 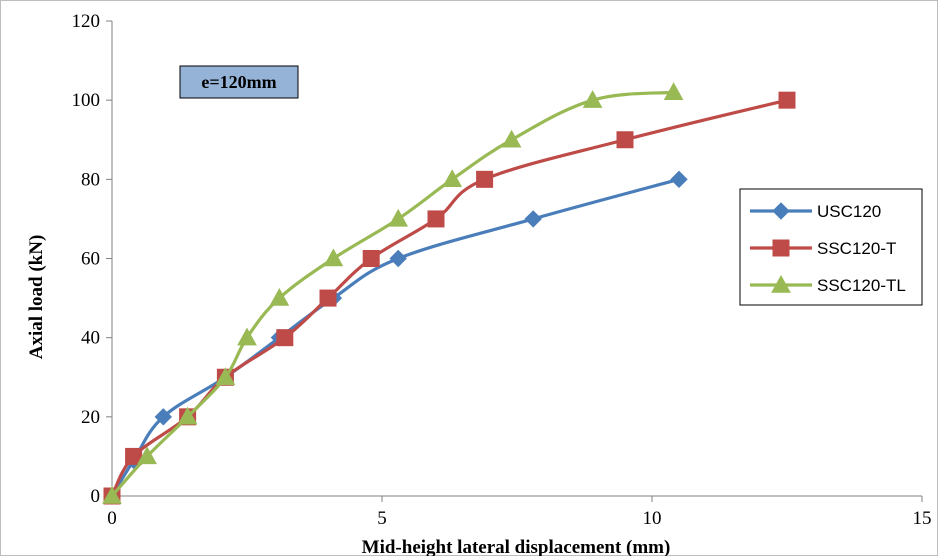 I want to click on y-tick-label: 60, so click(x=90, y=259).